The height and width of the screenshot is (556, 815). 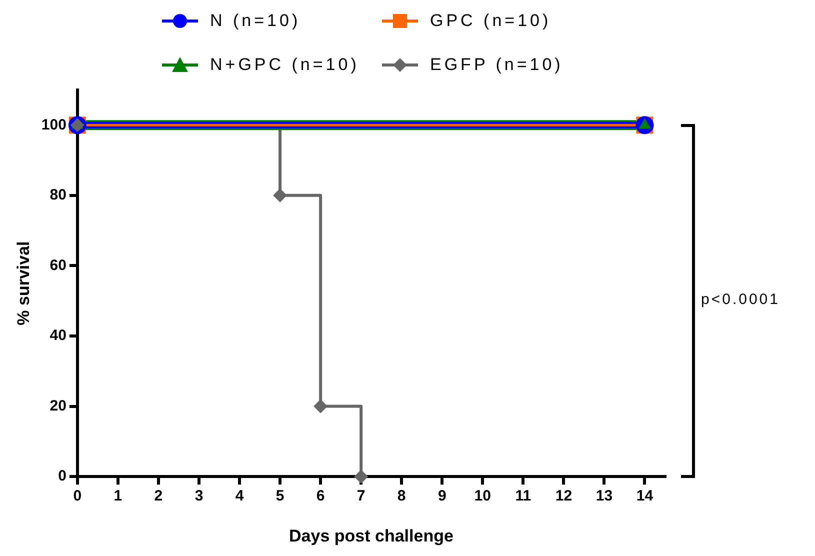 I want to click on x-tick-label: 5, so click(x=280, y=496).